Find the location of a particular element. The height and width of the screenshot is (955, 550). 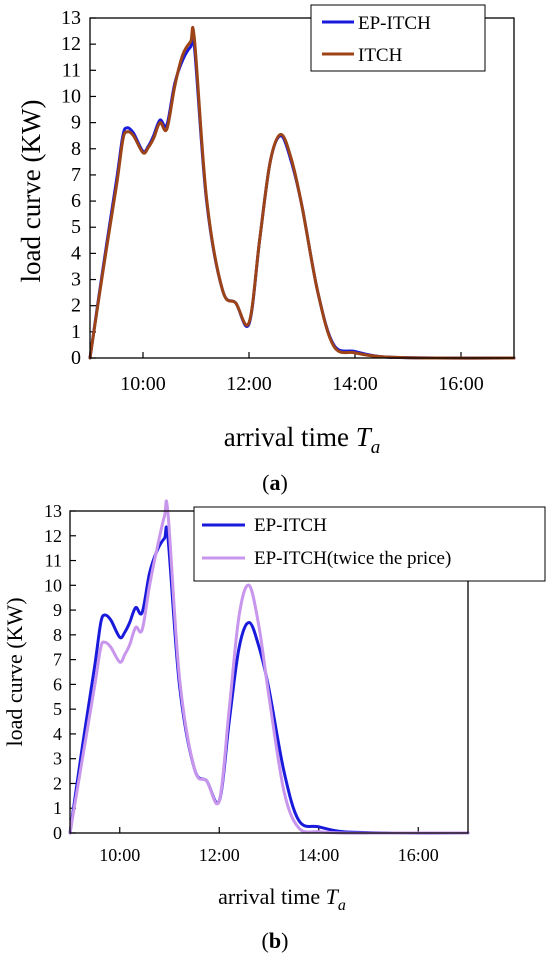

chart-b-legend: EP-ITCH EP-ITCH(twice the price) is located at coordinates (369, 544).